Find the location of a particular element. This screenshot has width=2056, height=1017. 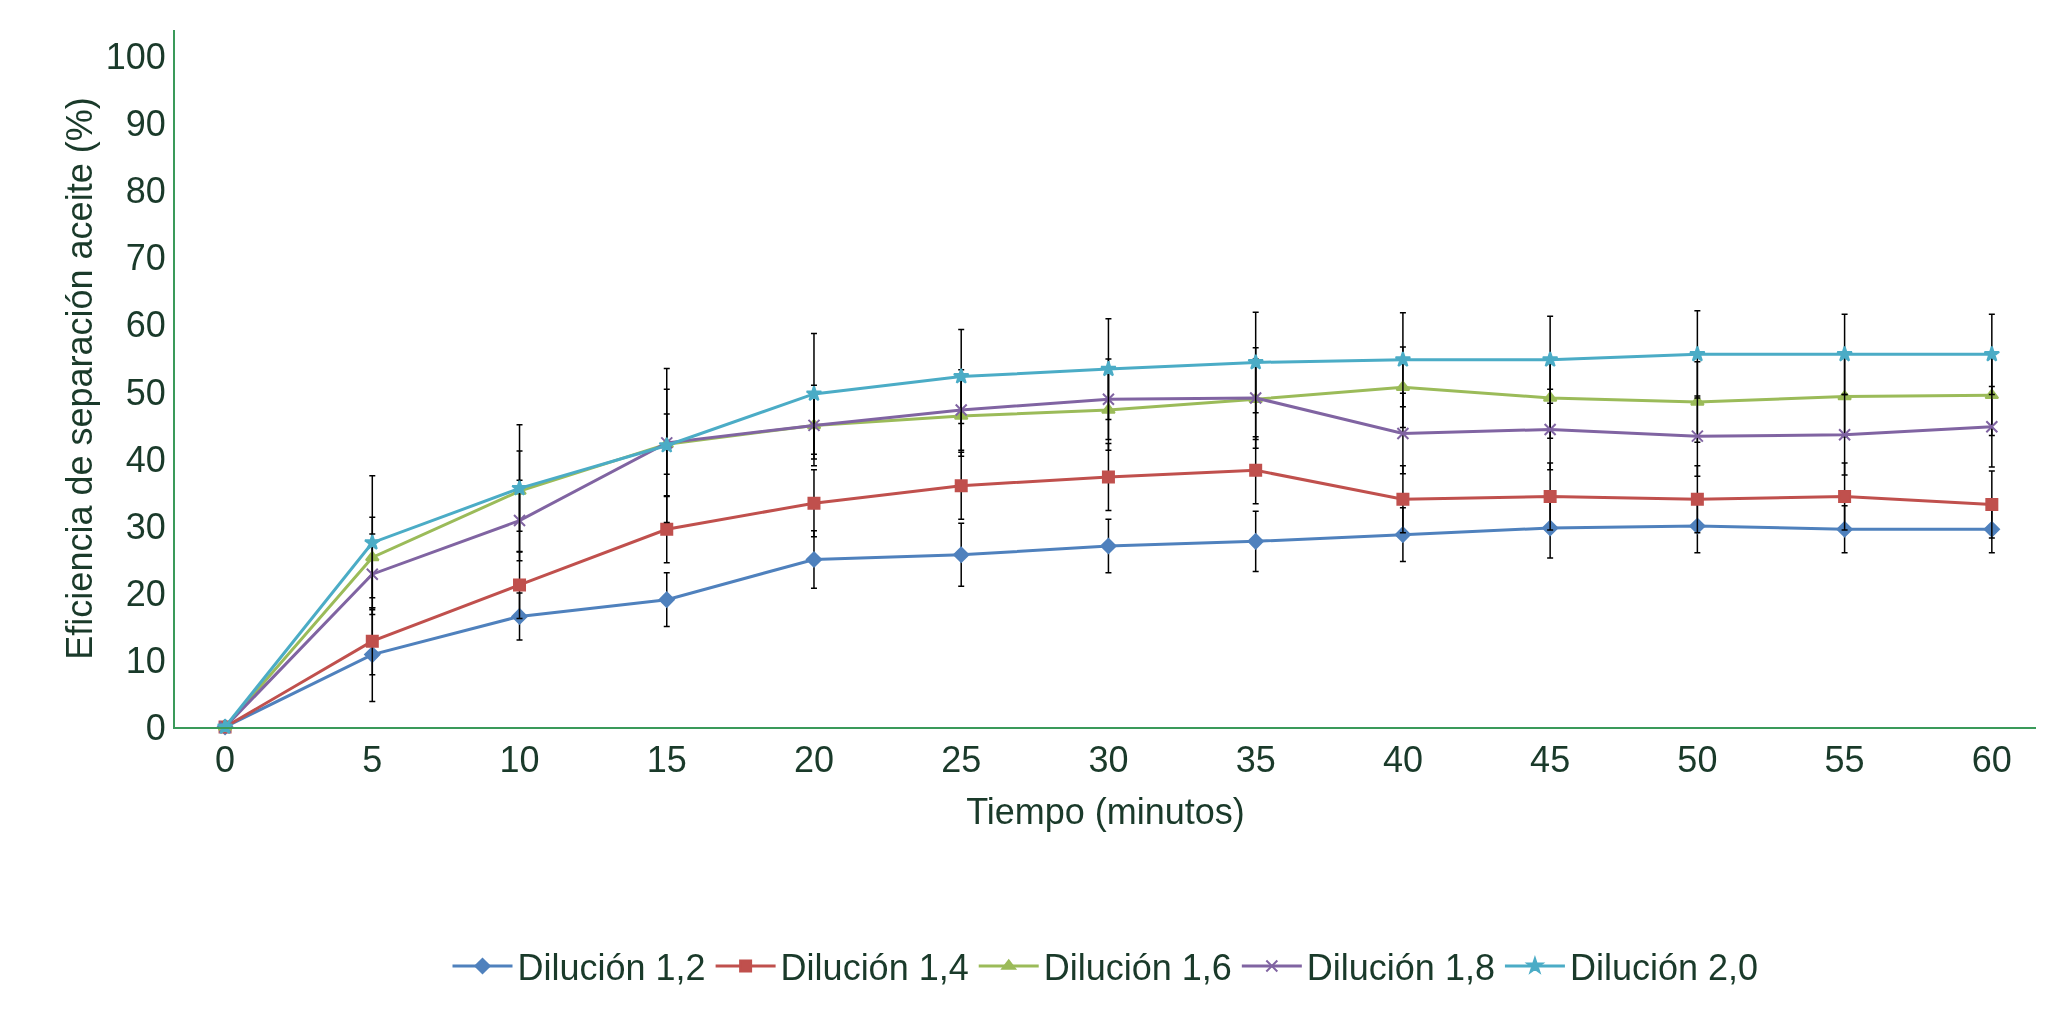

x-tick-label: 0 is located at coordinates (225, 760).